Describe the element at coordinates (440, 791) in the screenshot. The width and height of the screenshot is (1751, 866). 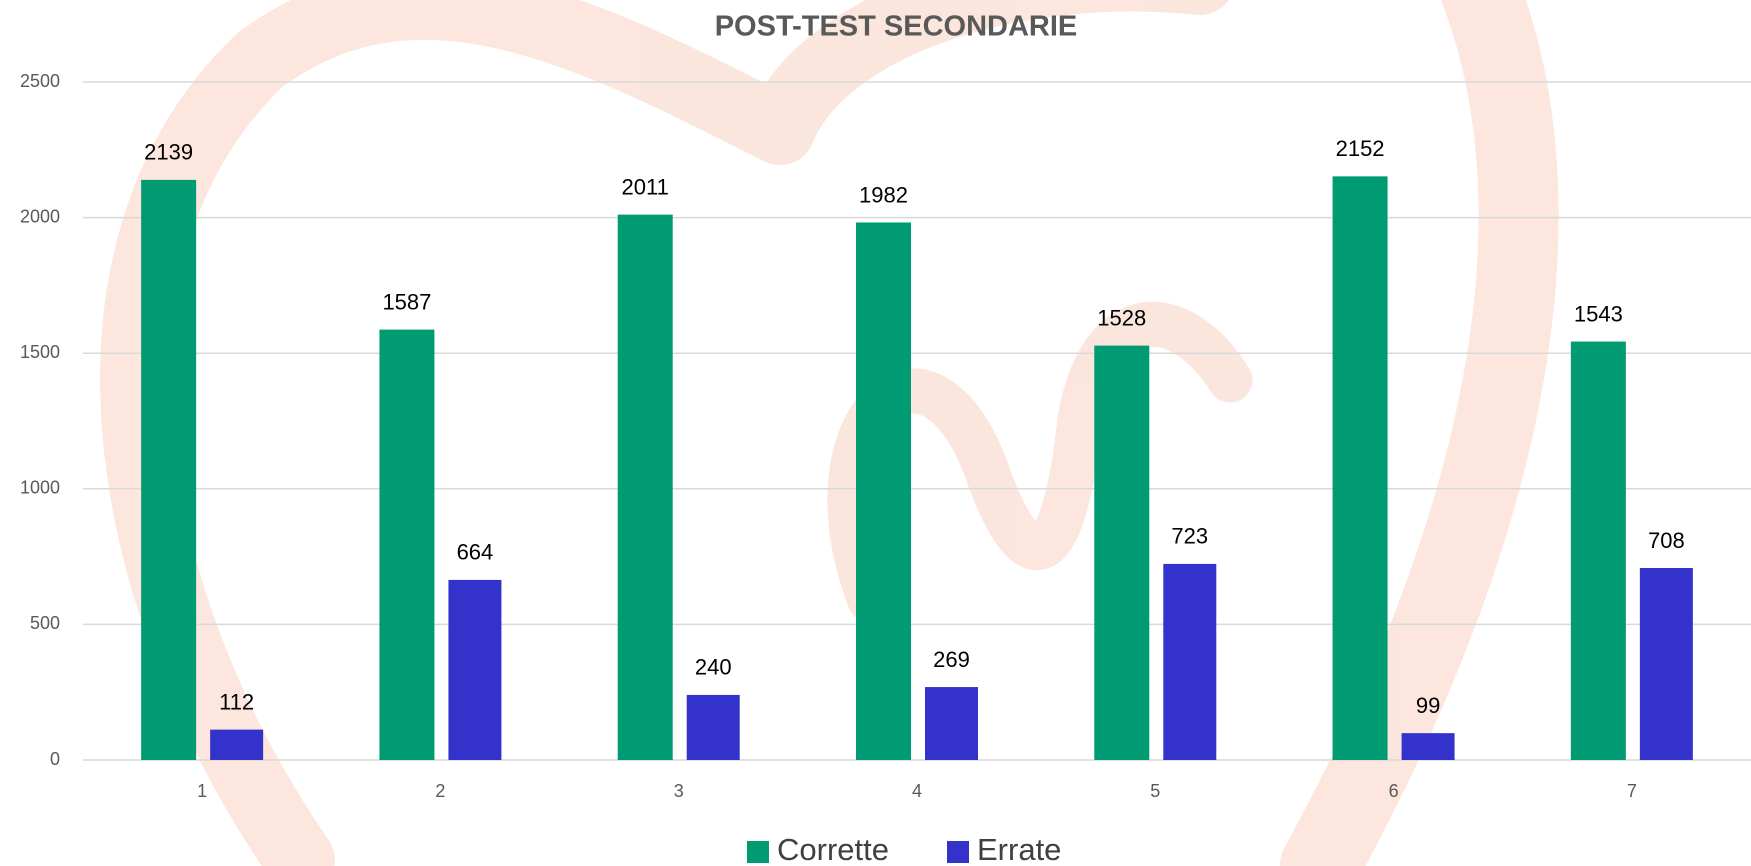
I see `x-tick-label: 2` at that location.